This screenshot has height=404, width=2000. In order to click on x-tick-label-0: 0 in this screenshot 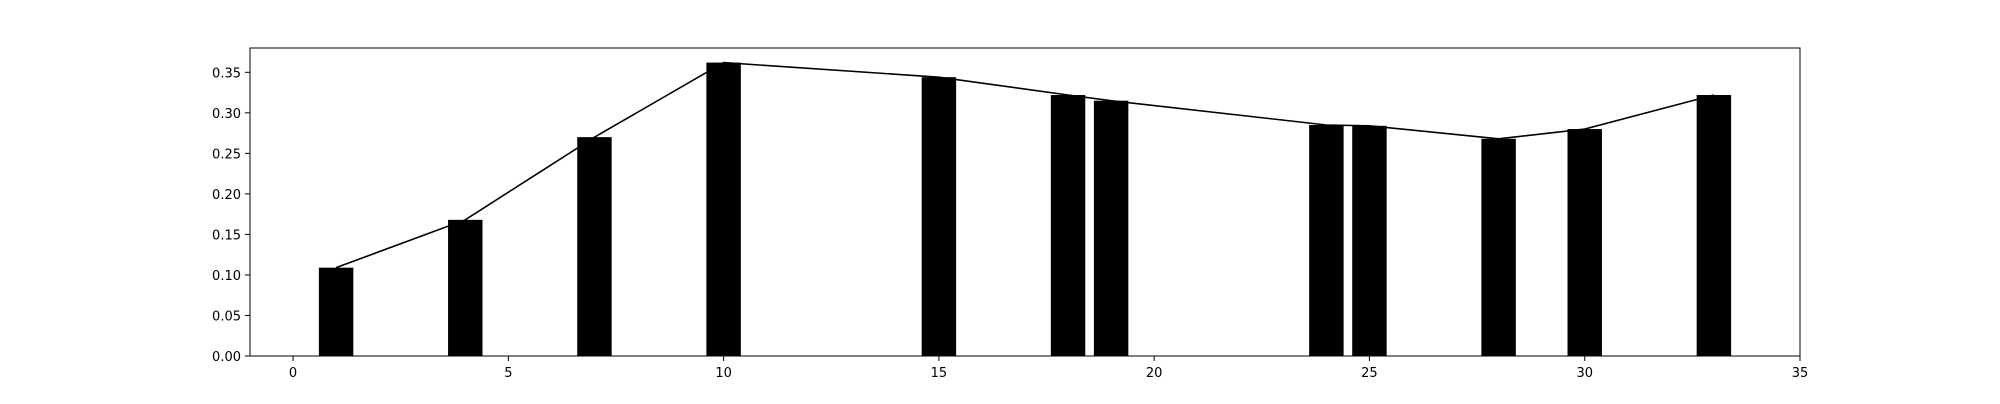, I will do `click(293, 373)`.